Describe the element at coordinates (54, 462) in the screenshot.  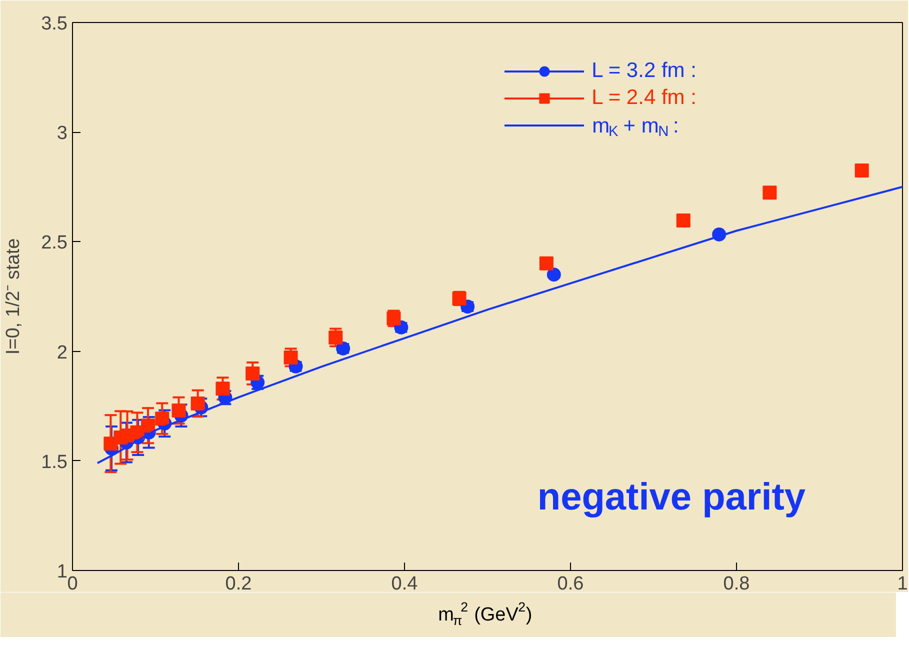
I see `y-tick-label: 1.5` at that location.